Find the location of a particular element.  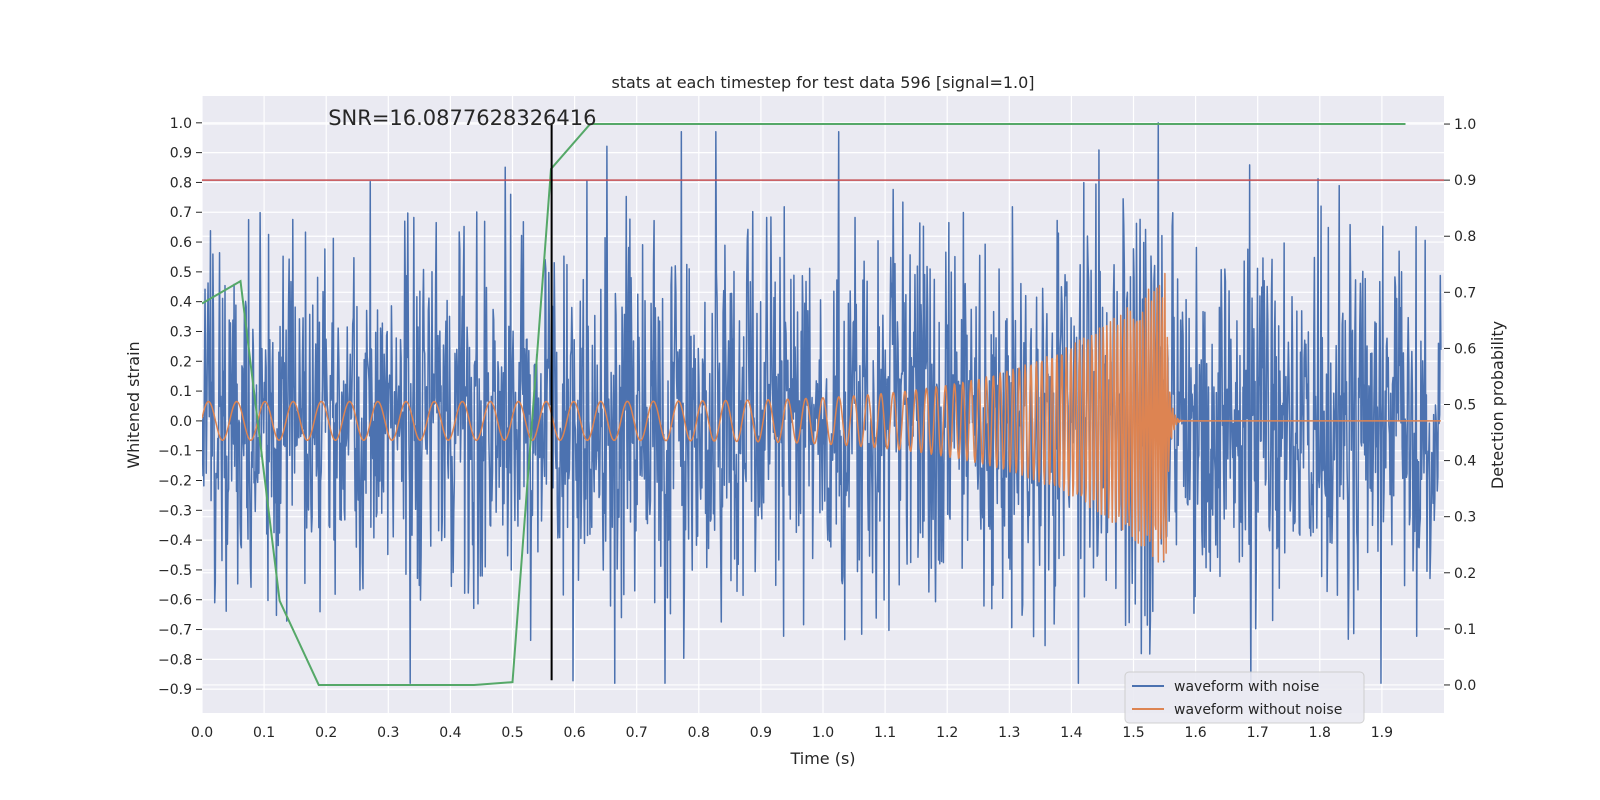

y-left-tick-label: −0.3 is located at coordinates (175, 511).